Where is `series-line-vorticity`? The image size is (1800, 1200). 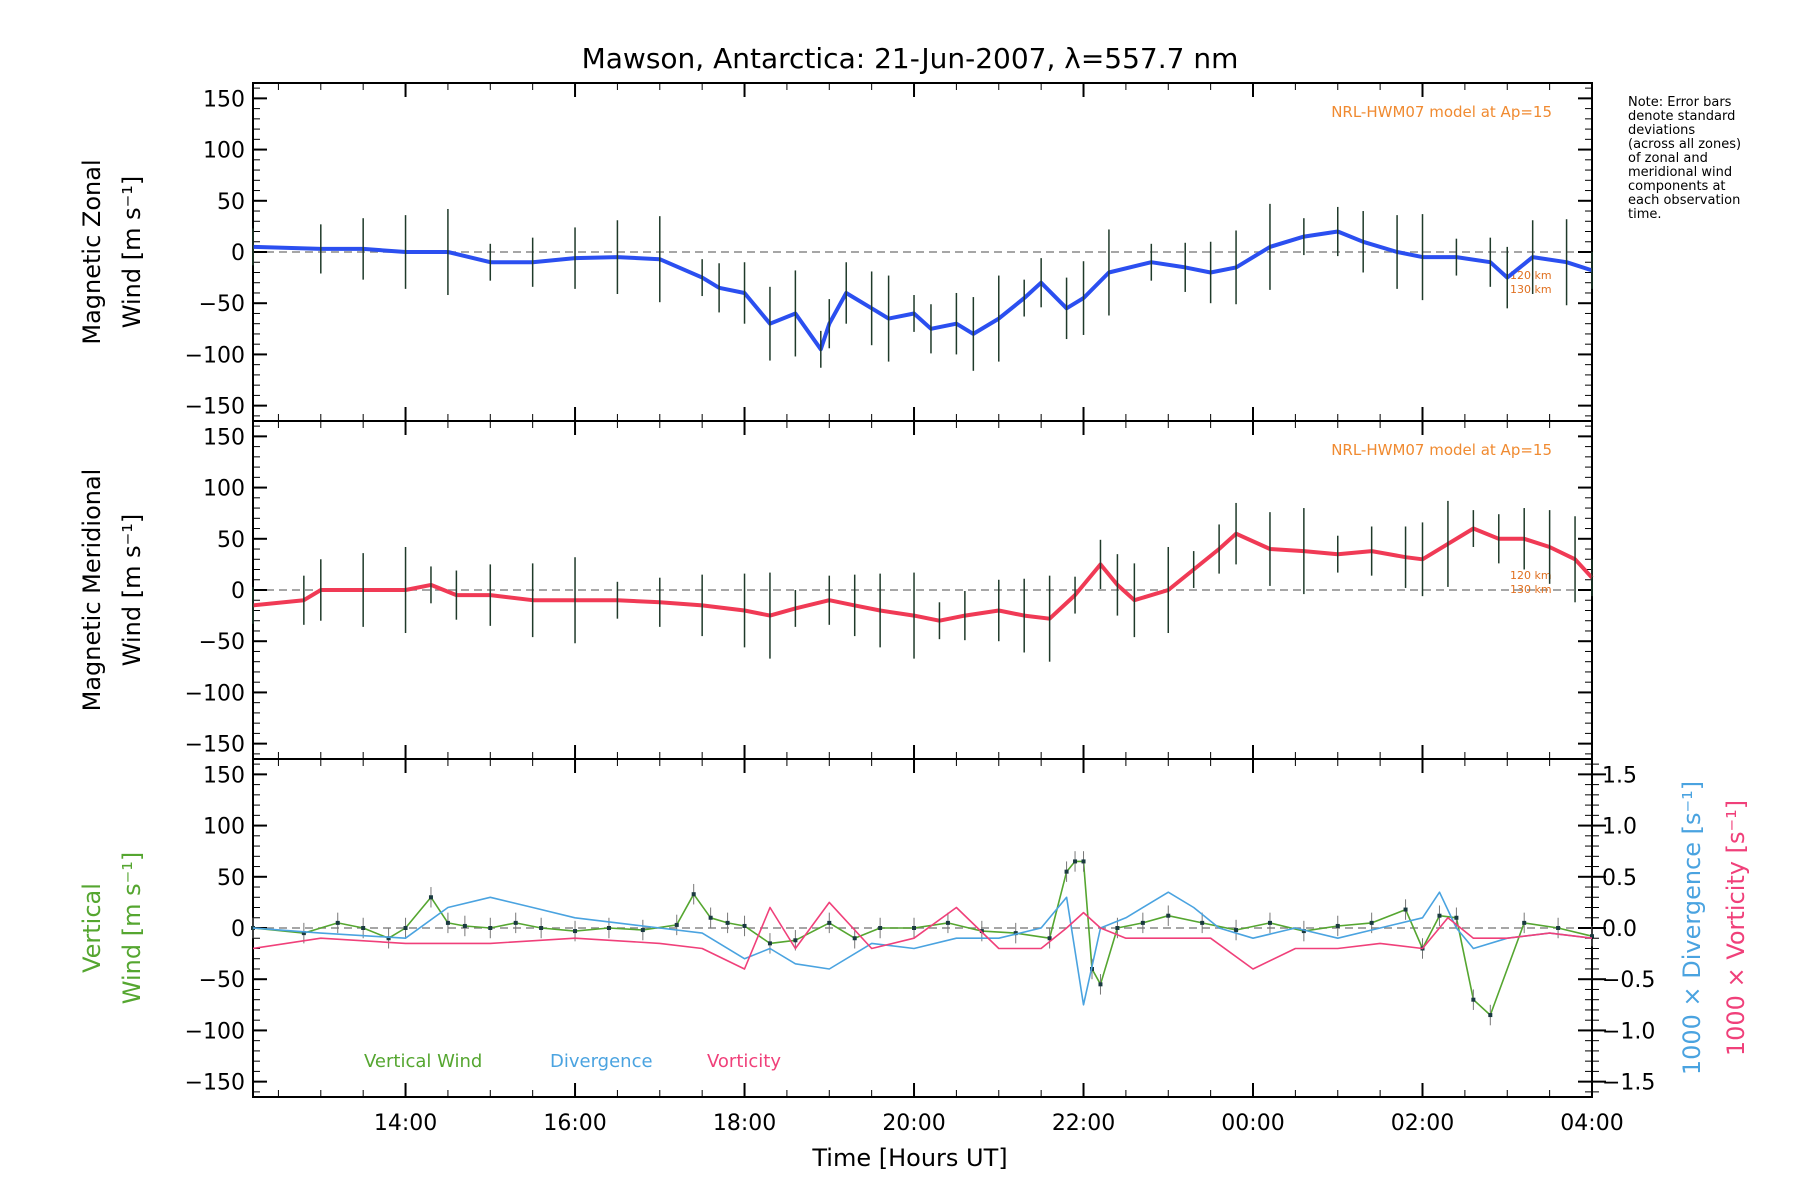 series-line-vorticity is located at coordinates (922, 935).